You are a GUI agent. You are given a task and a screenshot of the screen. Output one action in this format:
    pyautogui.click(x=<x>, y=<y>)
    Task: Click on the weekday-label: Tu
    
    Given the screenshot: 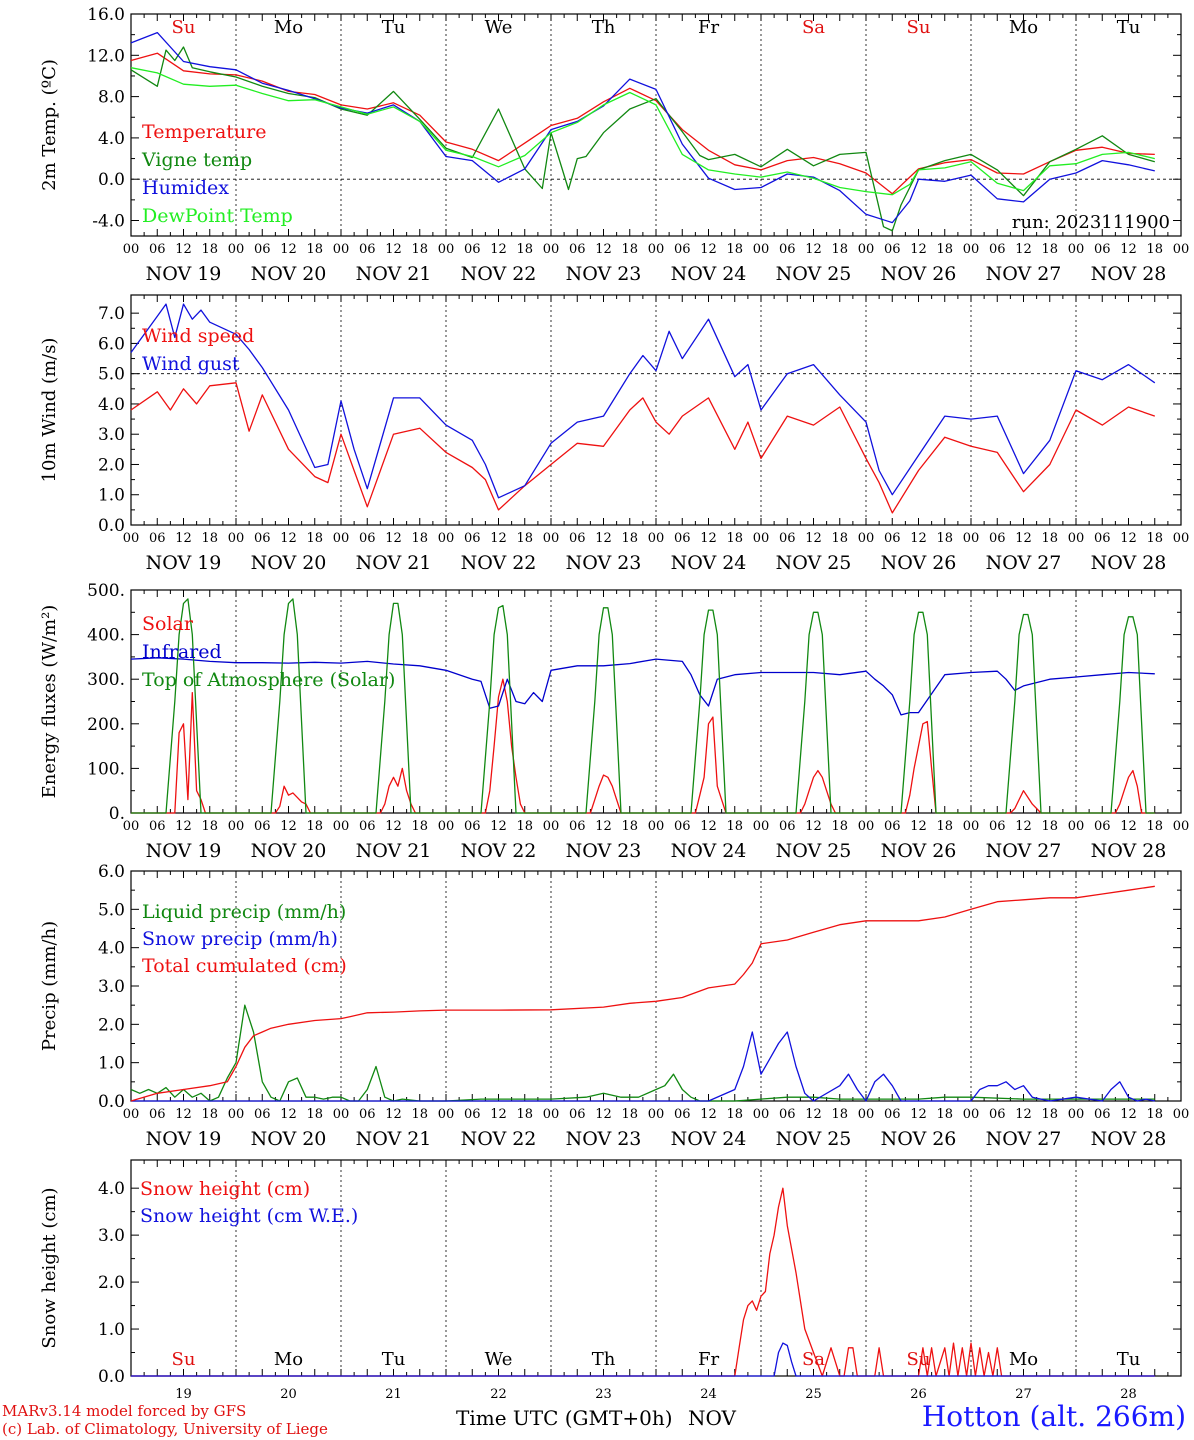 What is the action you would take?
    pyautogui.click(x=1129, y=27)
    